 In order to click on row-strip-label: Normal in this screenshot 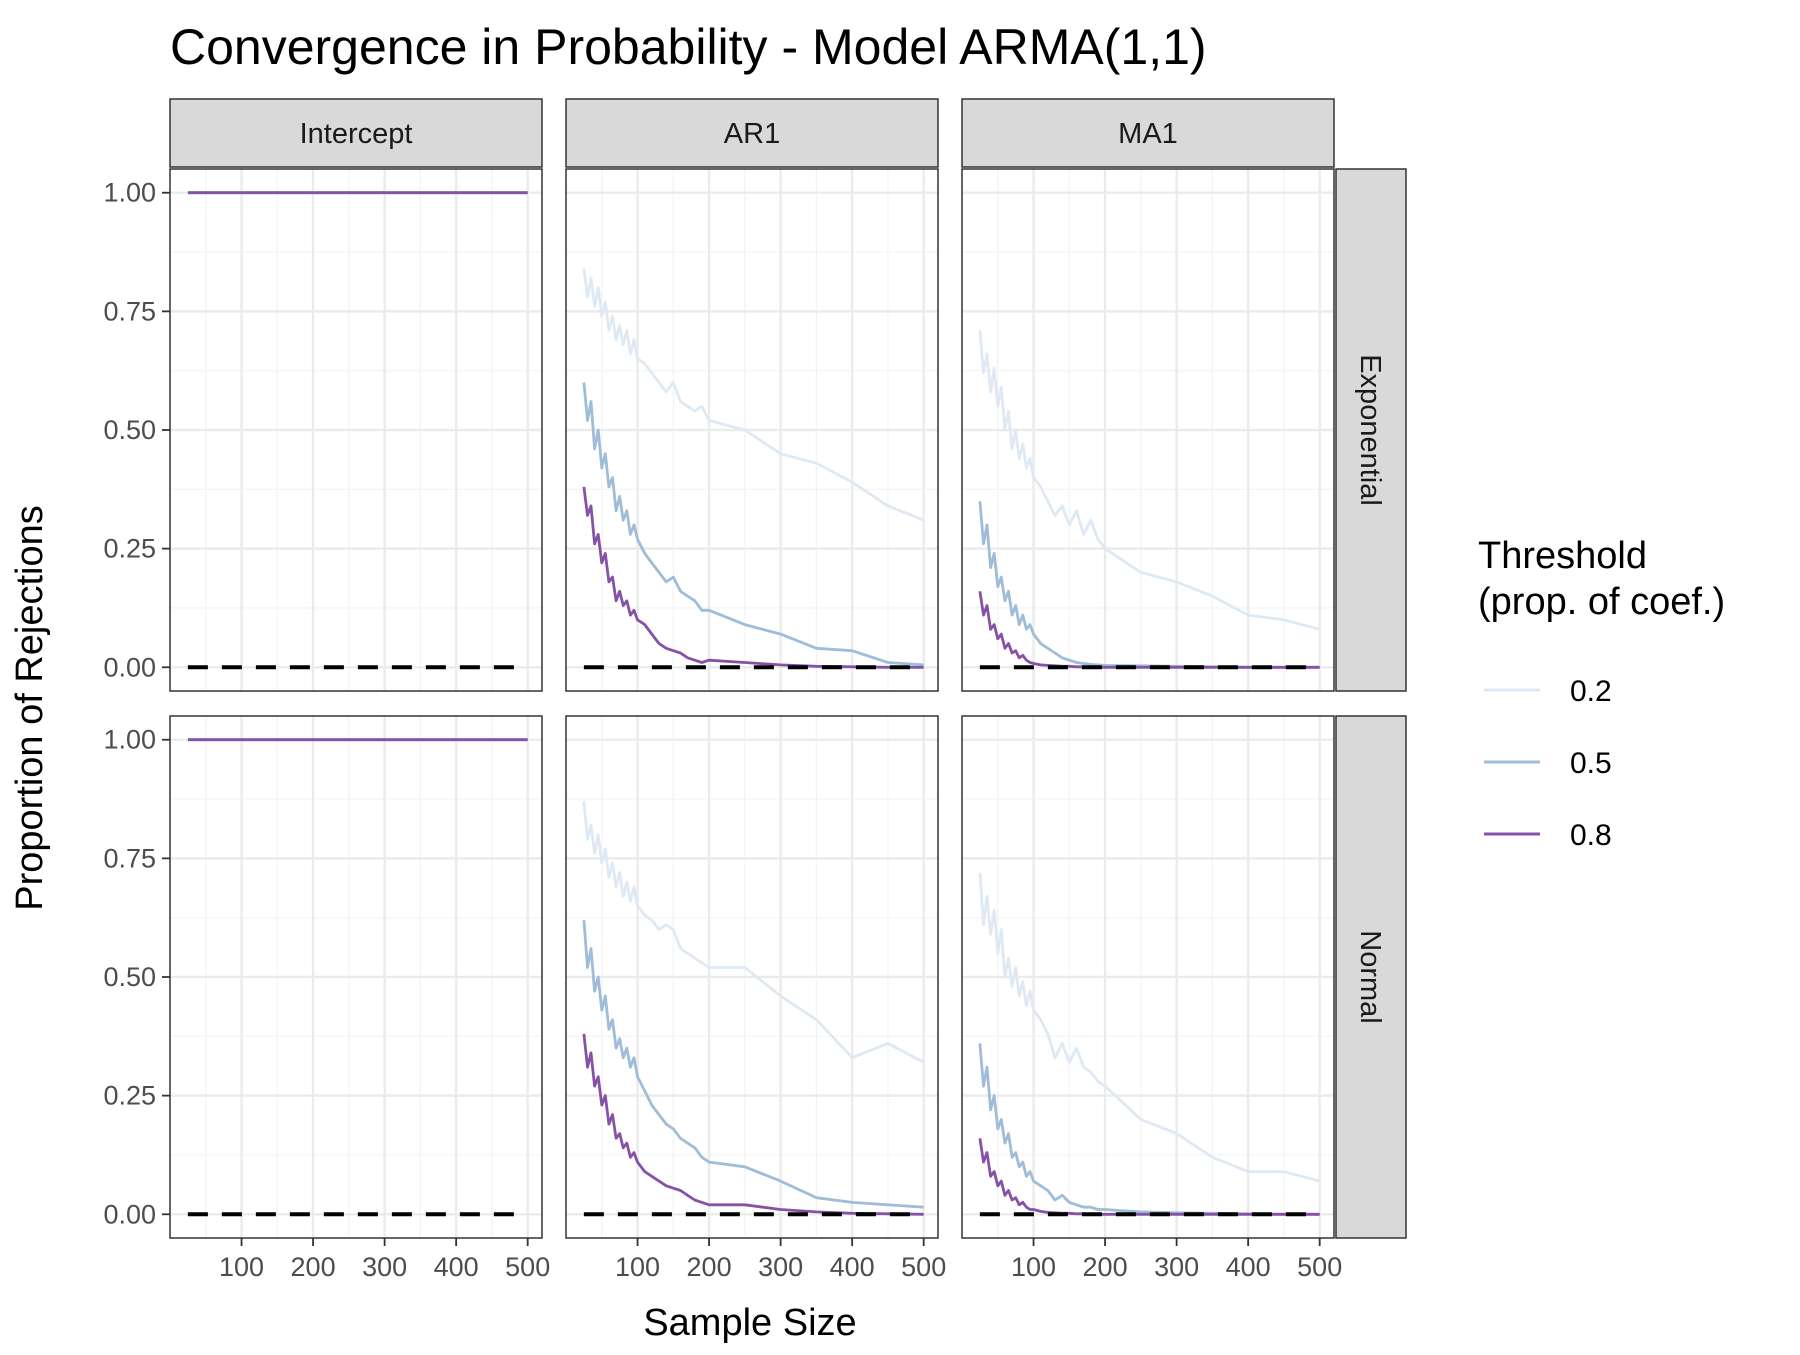, I will do `click(1370, 976)`.